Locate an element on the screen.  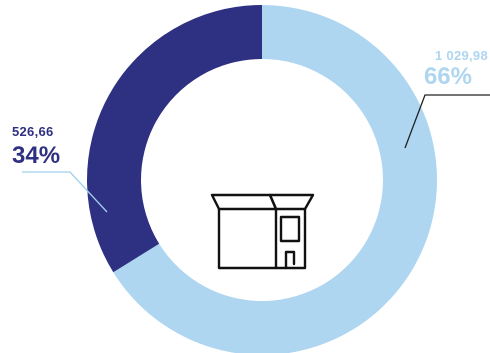
value-label-slice-1: 1 029,98 is located at coordinates (461, 55).